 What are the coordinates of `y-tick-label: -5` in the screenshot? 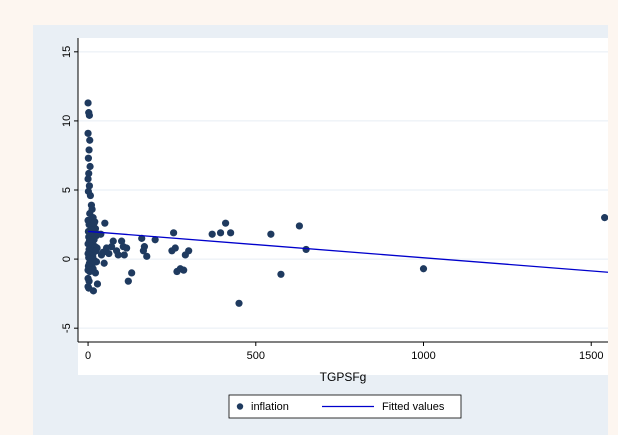 It's located at (67, 328).